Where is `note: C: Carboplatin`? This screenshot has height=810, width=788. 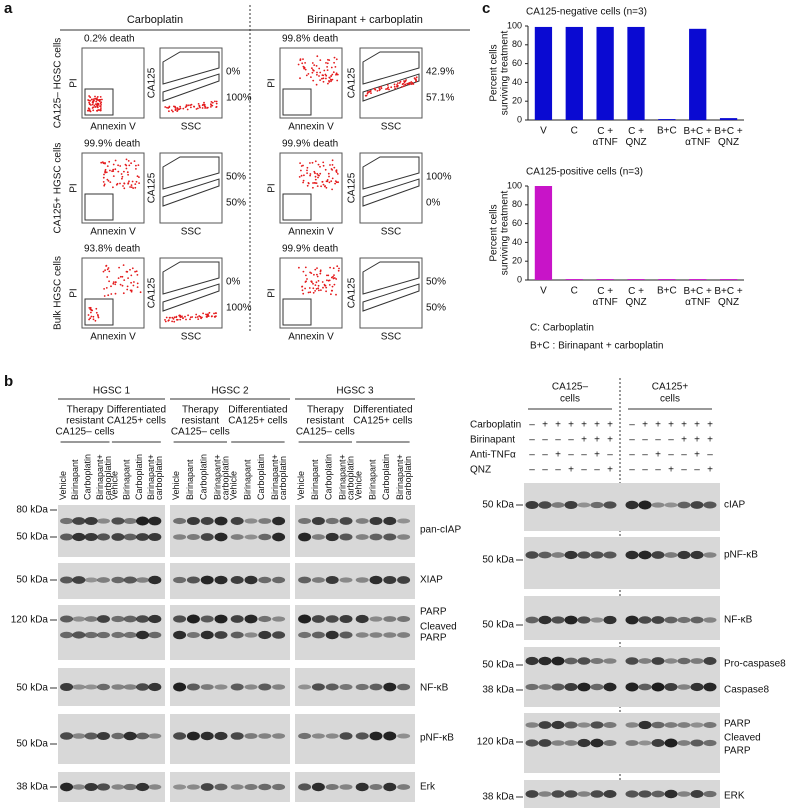
note: C: Carboplatin is located at coordinates (562, 328).